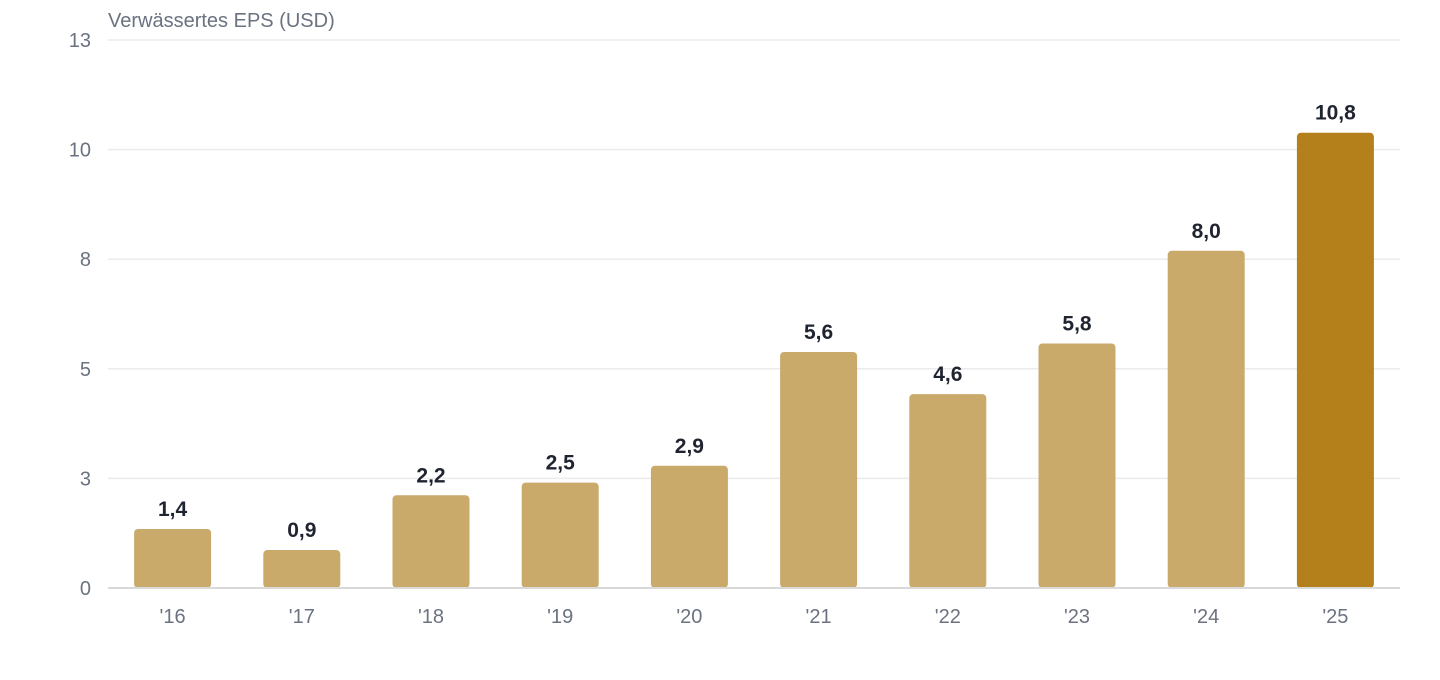 The image size is (1440, 680). I want to click on y-tick-label: 13, so click(80, 41).